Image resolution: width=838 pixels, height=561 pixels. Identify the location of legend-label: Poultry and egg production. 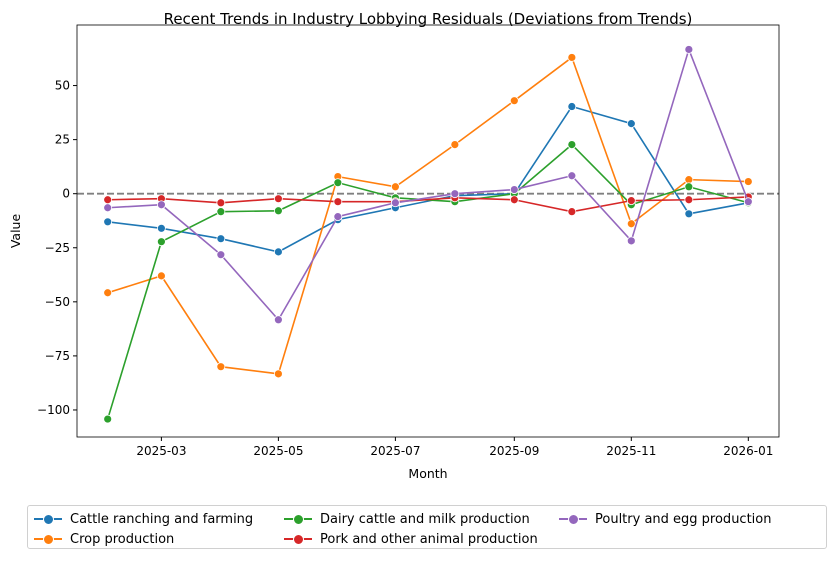
(683, 519).